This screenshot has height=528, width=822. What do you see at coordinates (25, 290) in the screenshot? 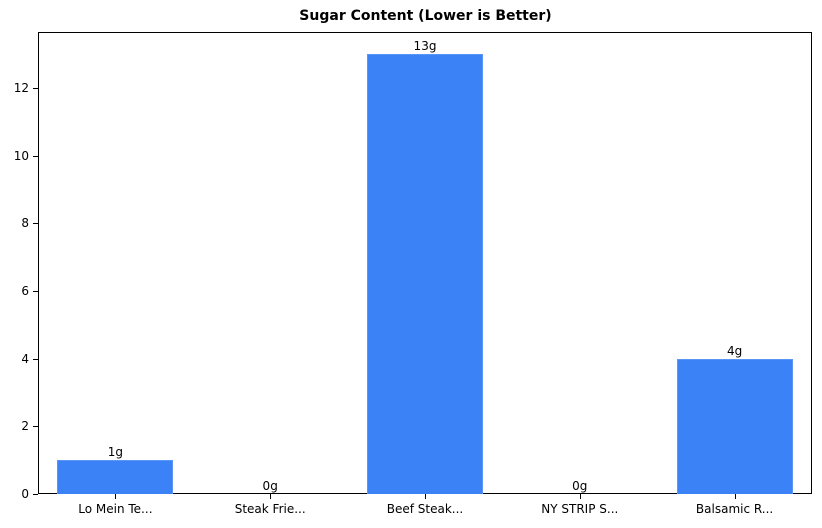
I see `y-tick-label: 6` at bounding box center [25, 290].